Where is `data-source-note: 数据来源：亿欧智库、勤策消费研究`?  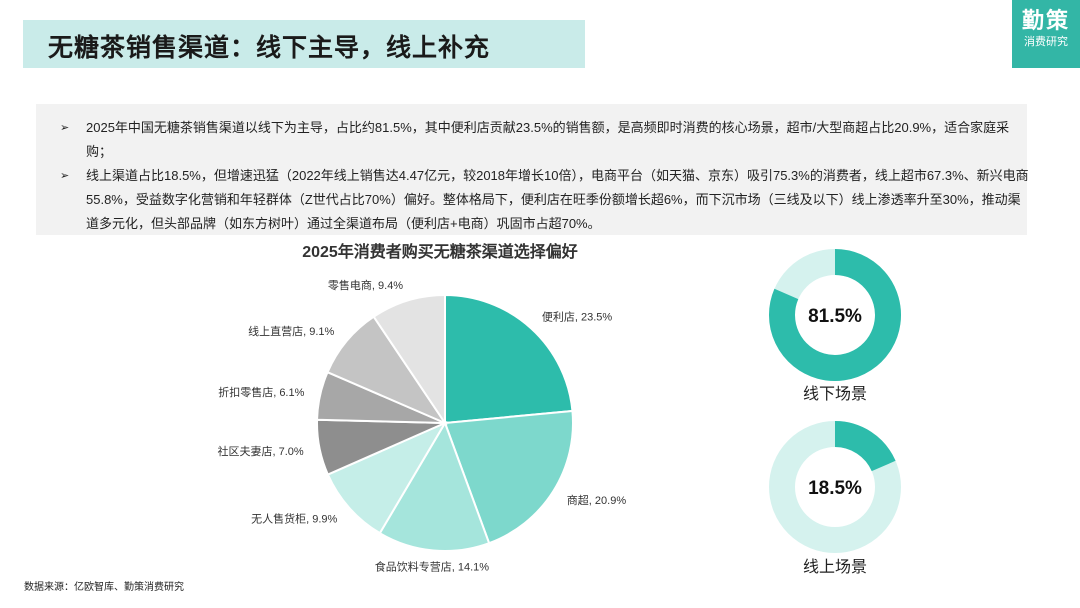 data-source-note: 数据来源：亿欧智库、勤策消费研究 is located at coordinates (104, 587).